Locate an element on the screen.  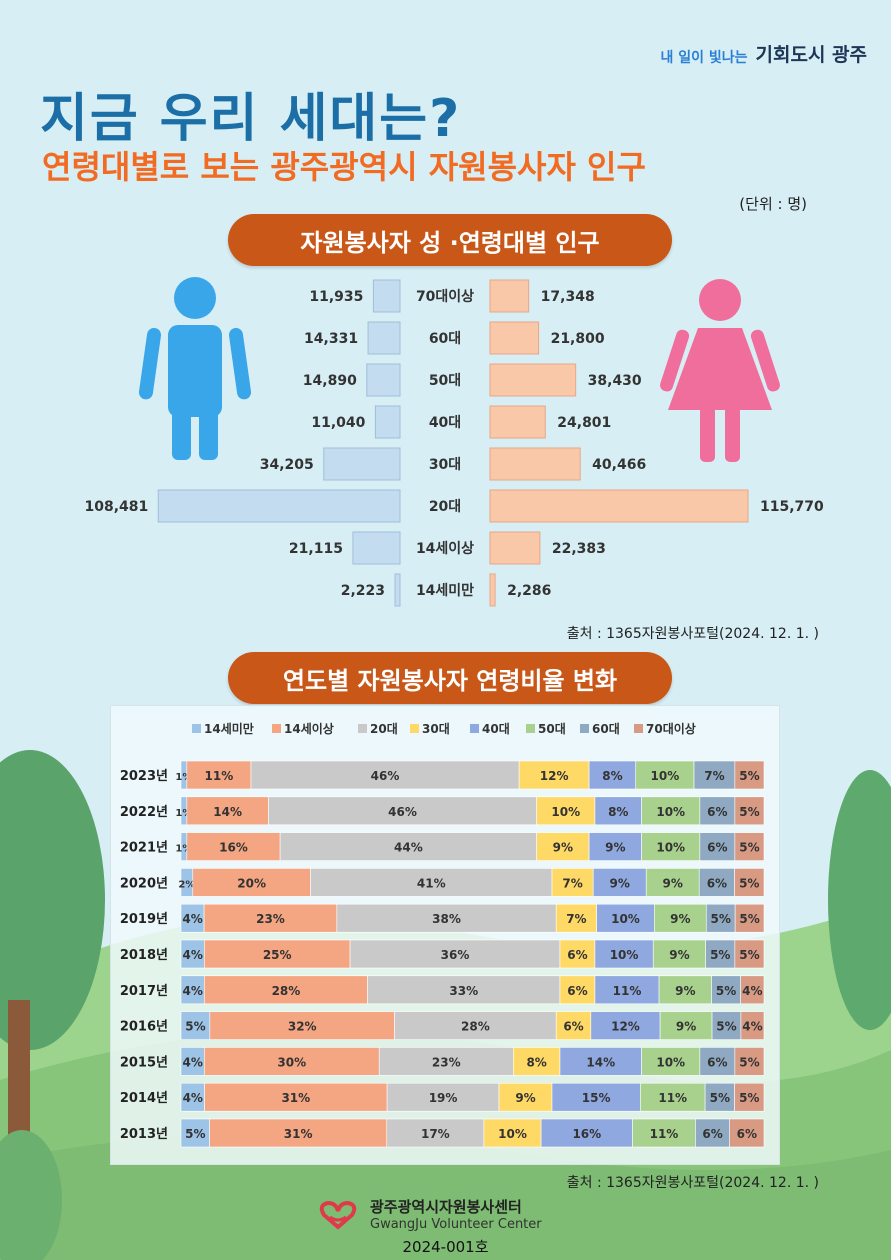
year-label: 2013년 is located at coordinates (144, 1134).